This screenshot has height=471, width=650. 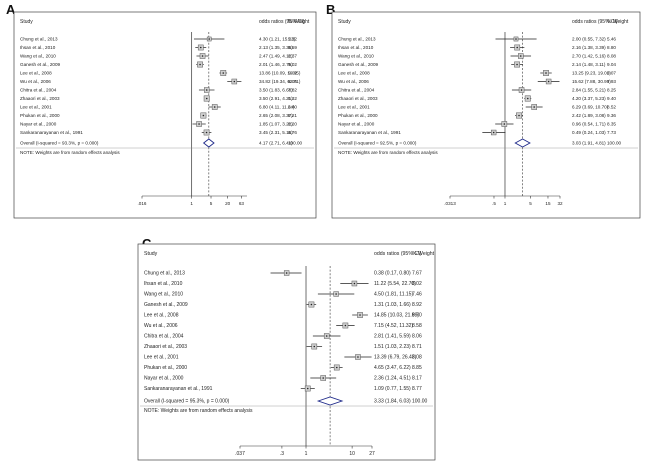 What do you see at coordinates (611, 64) in the screenshot?
I see `study-weight-value: 9.04` at bounding box center [611, 64].